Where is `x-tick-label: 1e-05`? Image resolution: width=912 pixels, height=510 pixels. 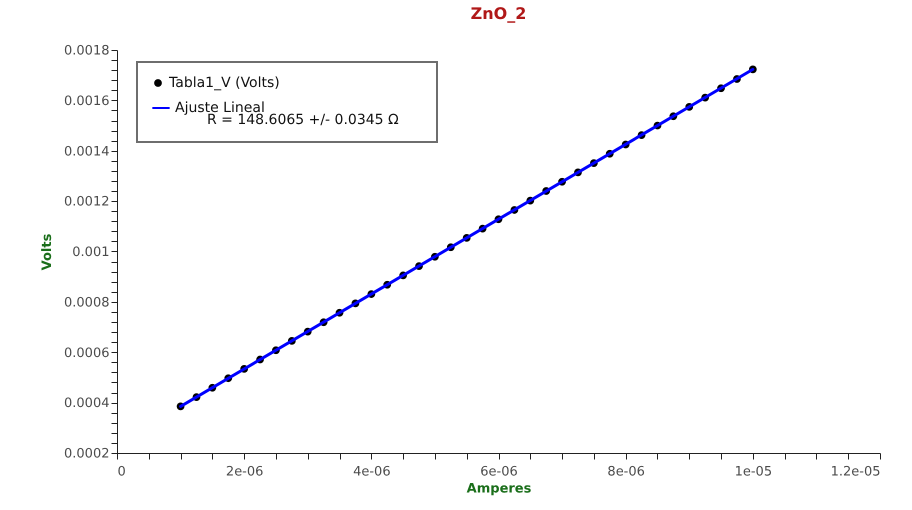
x-tick-label: 1e-05 is located at coordinates (753, 472).